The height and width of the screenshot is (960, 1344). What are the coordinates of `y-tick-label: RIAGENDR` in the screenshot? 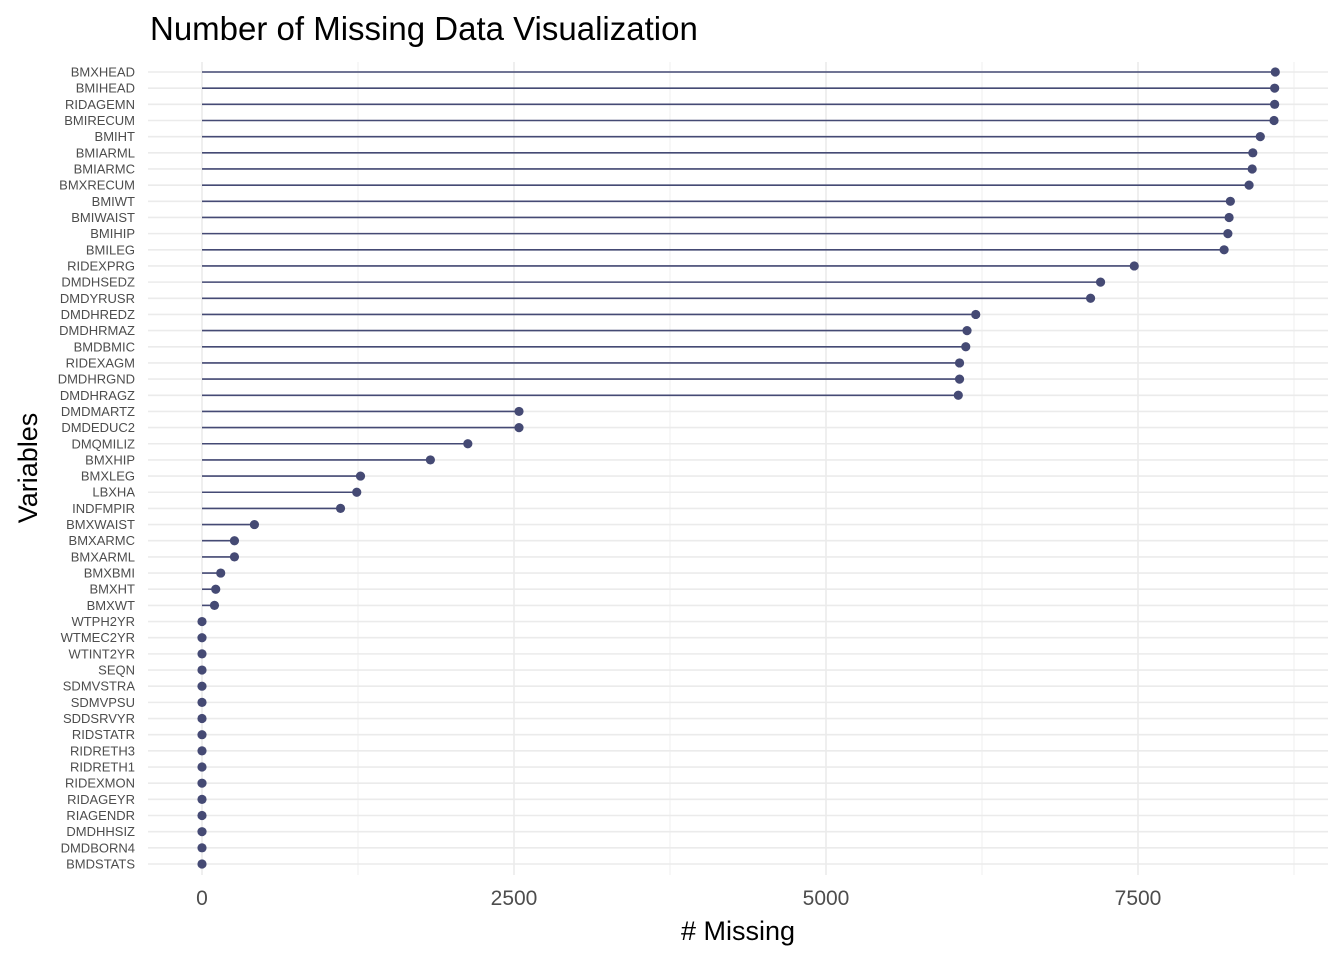 It's located at (100, 815).